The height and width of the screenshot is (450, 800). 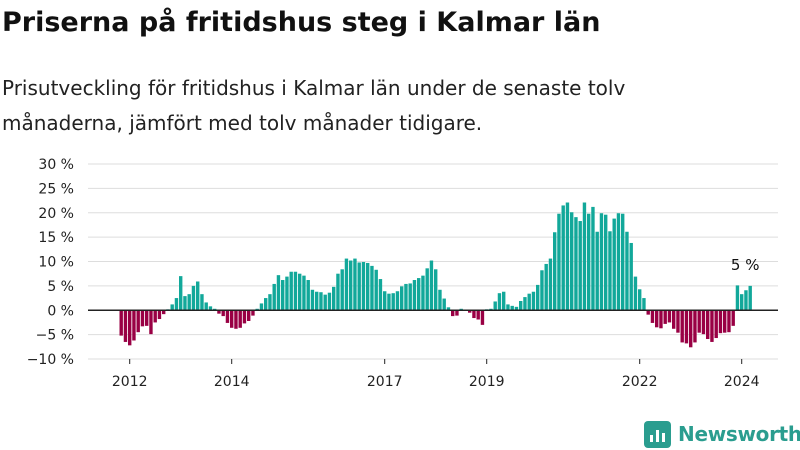 What do you see at coordinates (742, 382) in the screenshot?
I see `x-tick-label: 2024` at bounding box center [742, 382].